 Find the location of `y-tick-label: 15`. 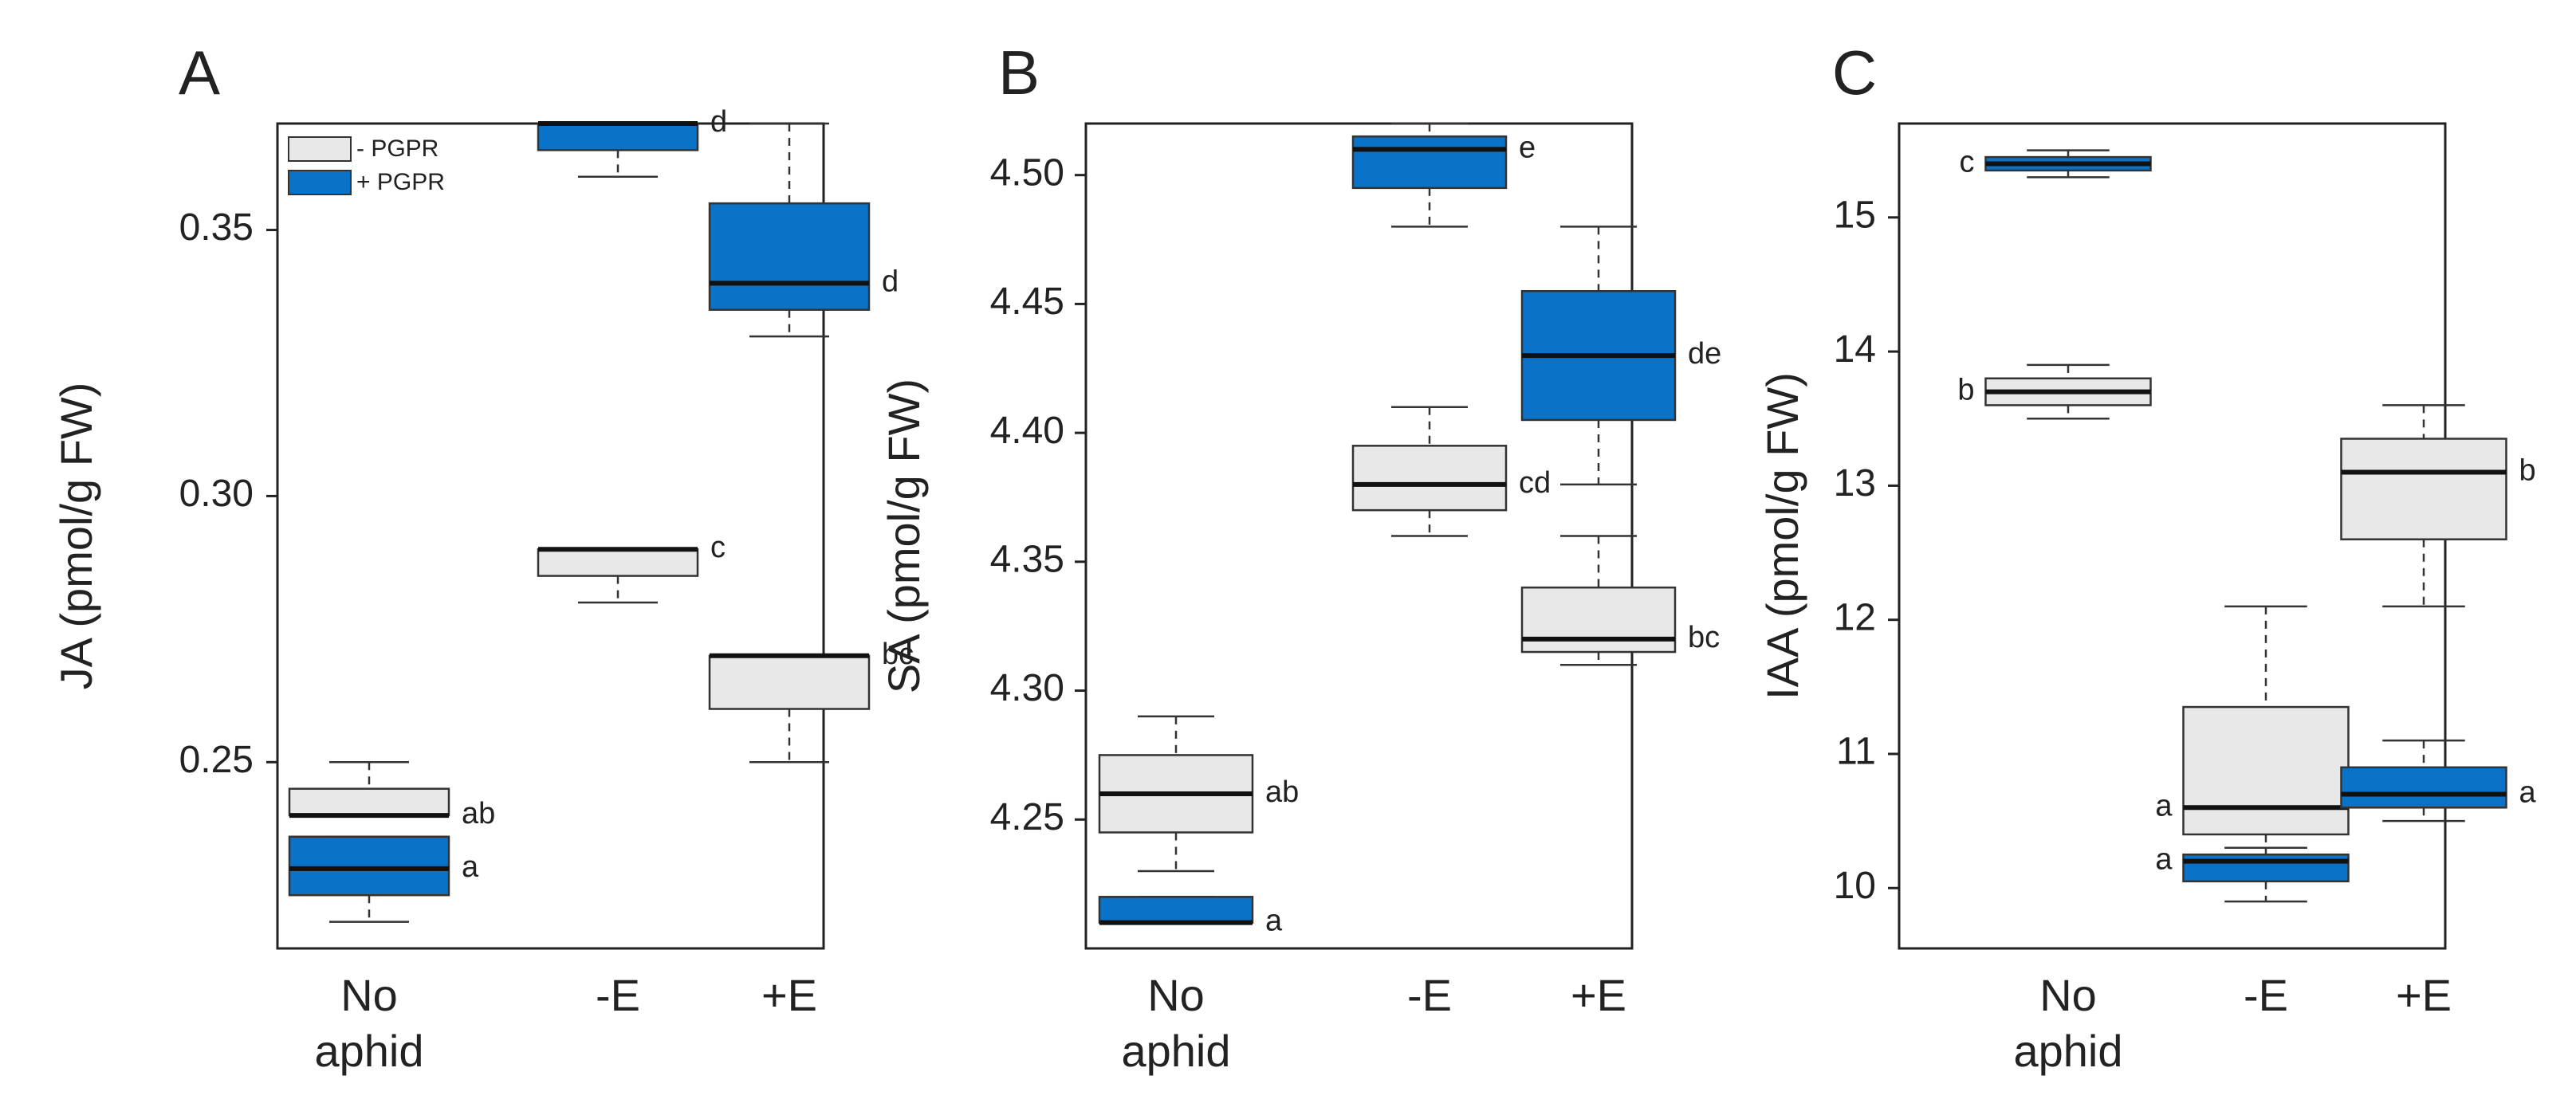

y-tick-label: 15 is located at coordinates (1855, 215).